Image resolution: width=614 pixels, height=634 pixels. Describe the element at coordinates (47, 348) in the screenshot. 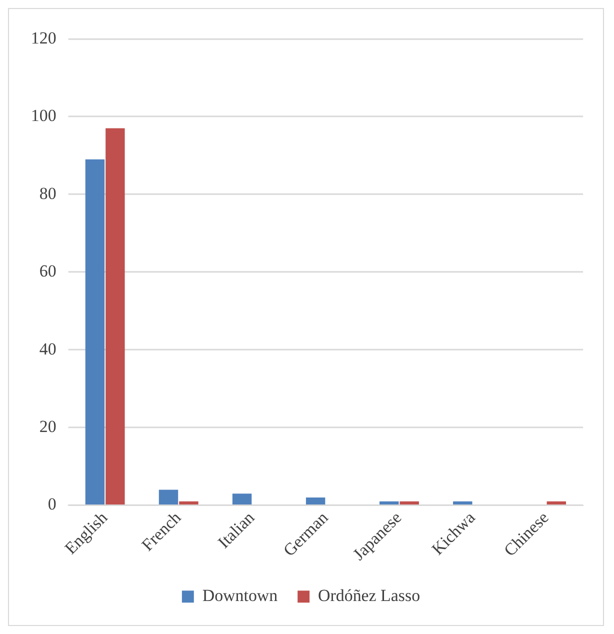

I see `y-tick-label: 40` at that location.